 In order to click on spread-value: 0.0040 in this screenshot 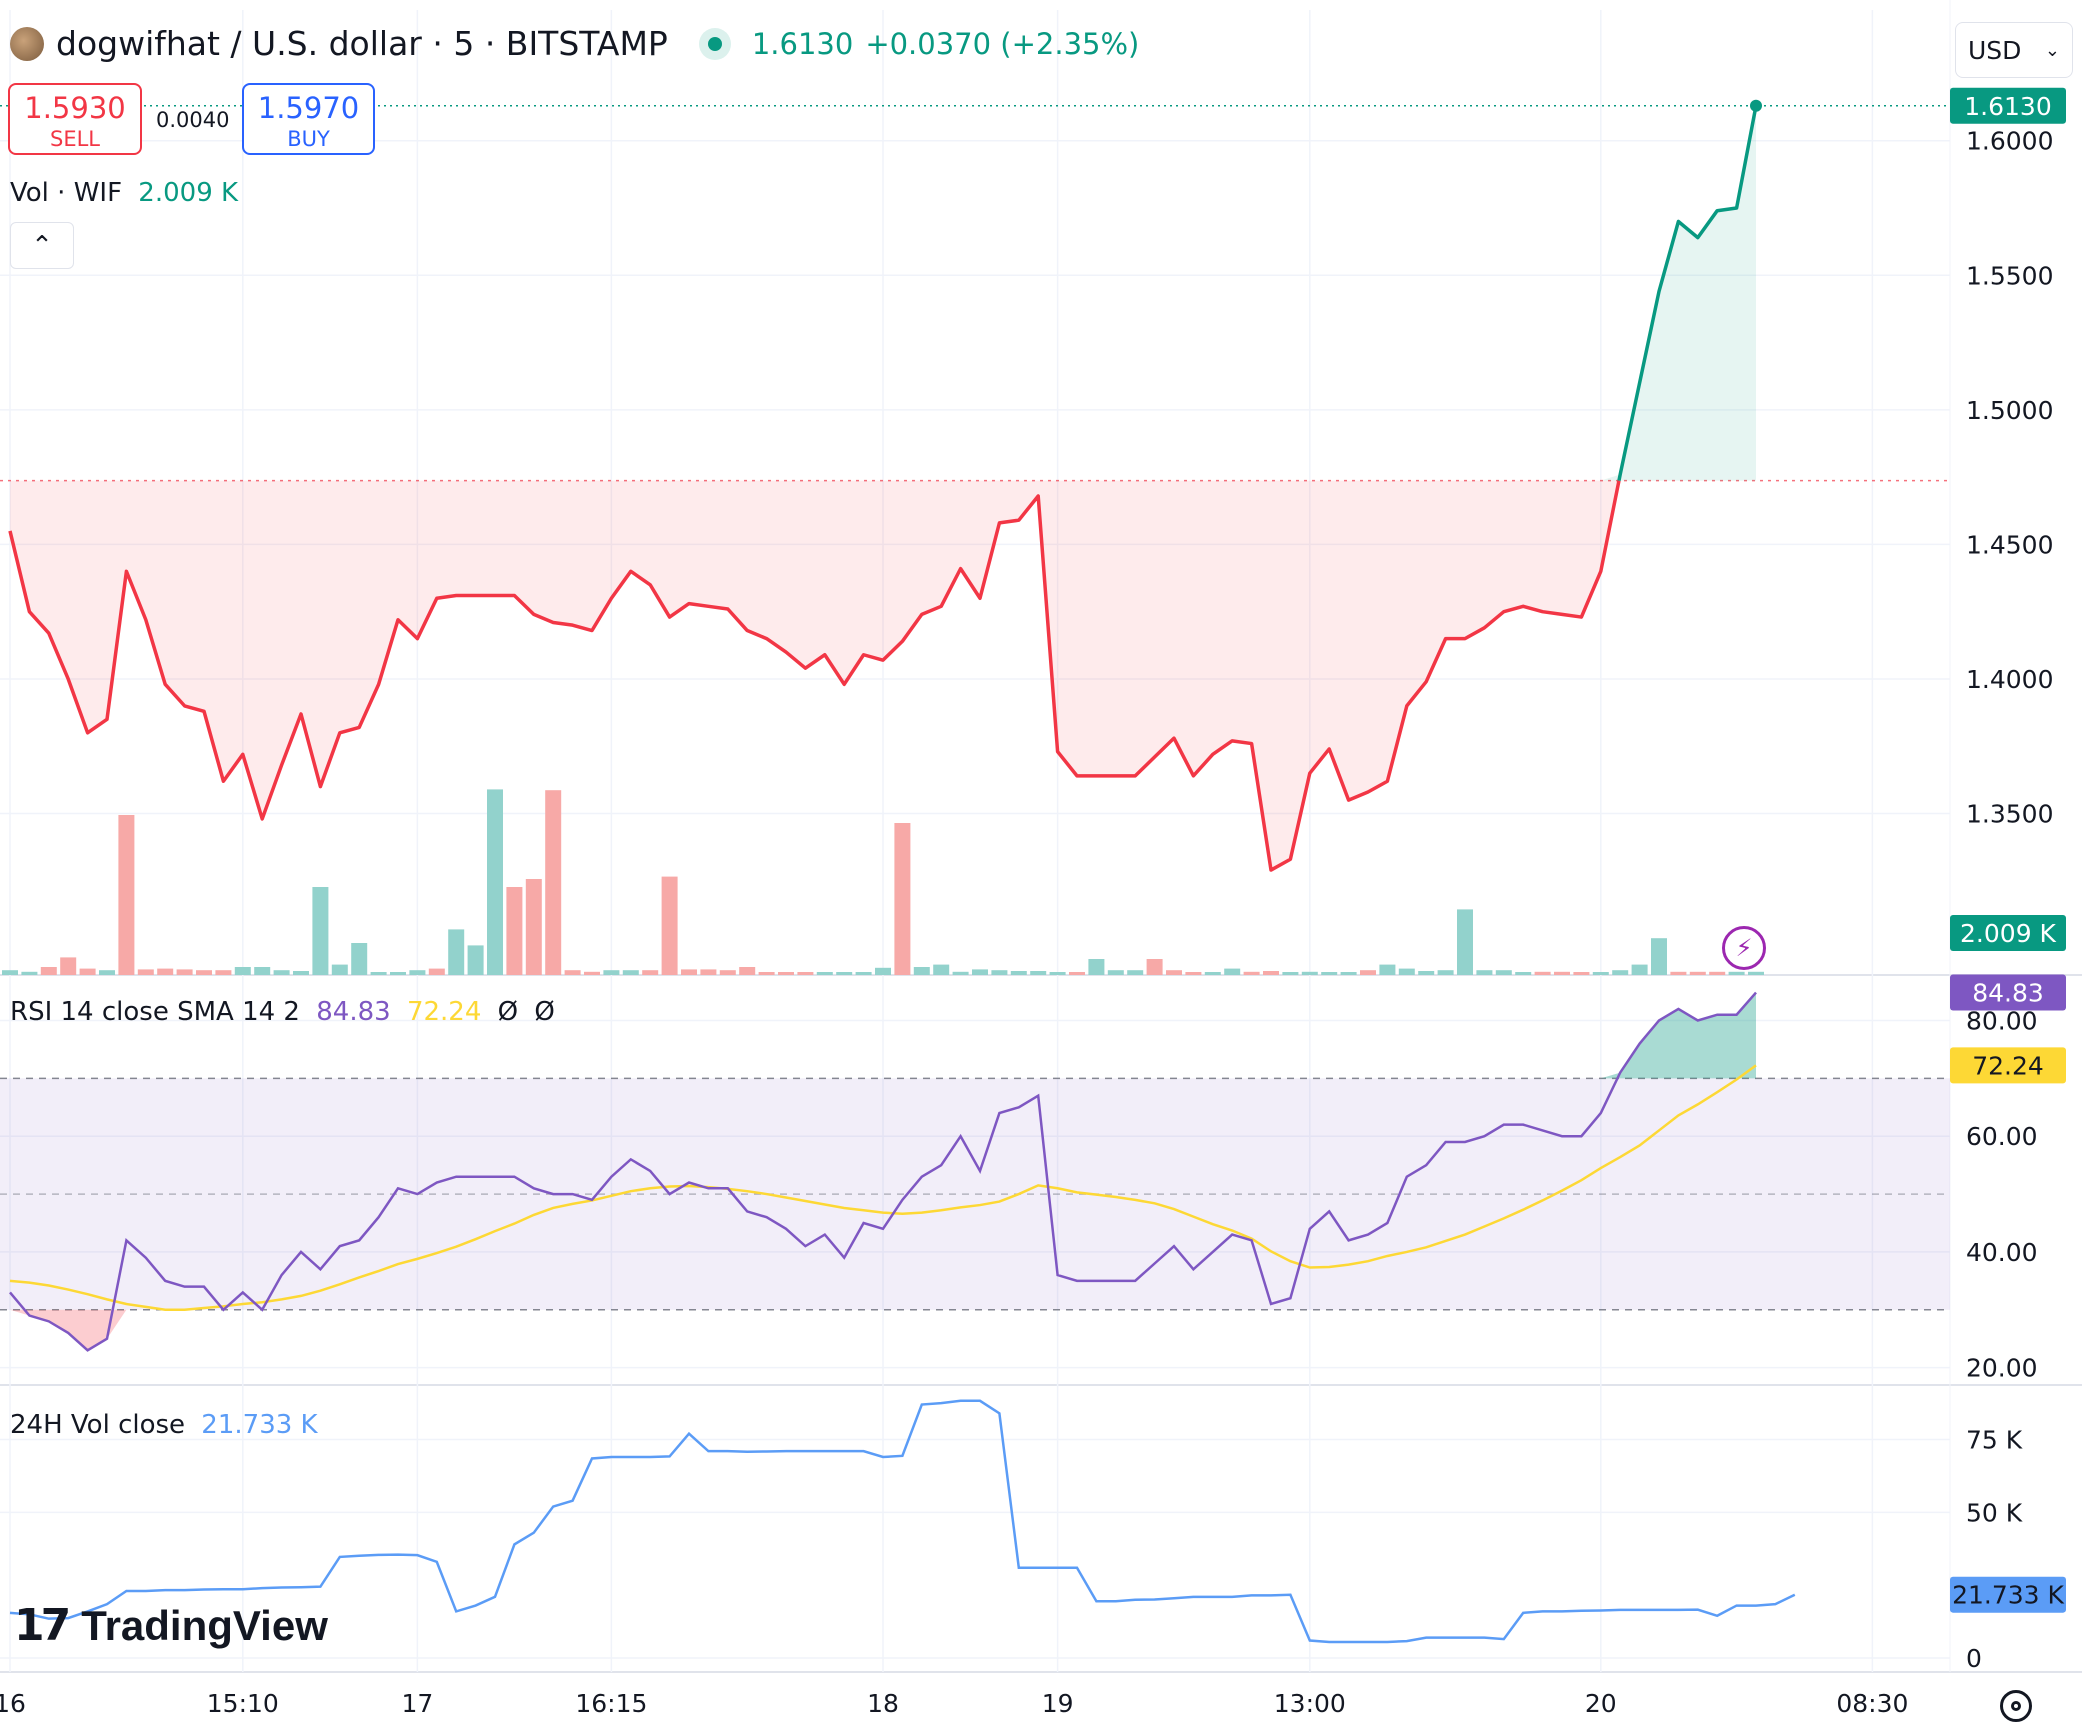, I will do `click(193, 120)`.